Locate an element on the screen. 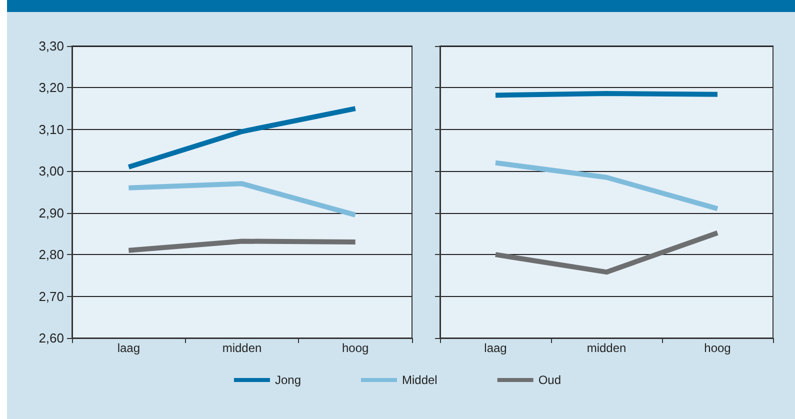  legend-label: Jong is located at coordinates (288, 380).